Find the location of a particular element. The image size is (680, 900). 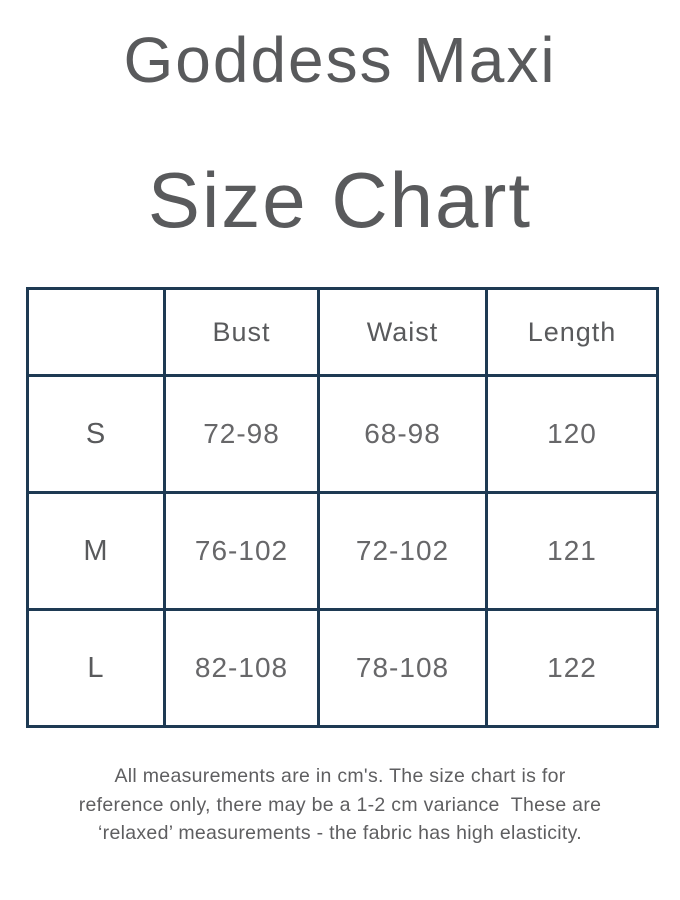

cell-length-l: 122 is located at coordinates (572, 668).